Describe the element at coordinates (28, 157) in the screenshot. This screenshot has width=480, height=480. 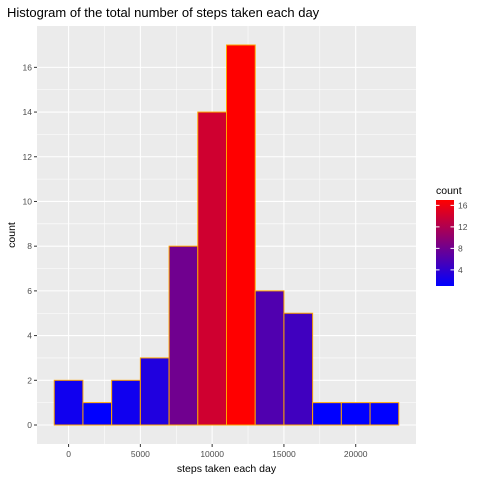
I see `y-tick-label: 12` at that location.